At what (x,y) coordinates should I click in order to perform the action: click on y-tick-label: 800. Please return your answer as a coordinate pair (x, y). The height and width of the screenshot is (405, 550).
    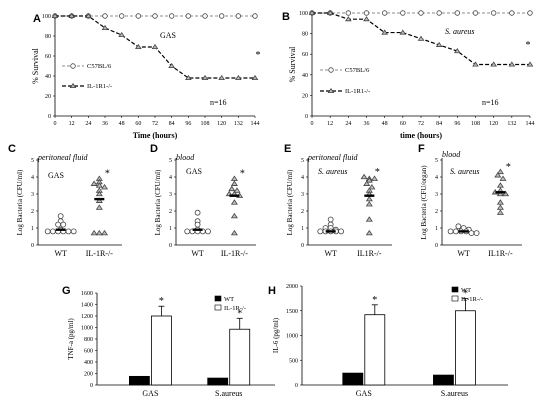
    Looking at the image, I should click on (88, 340).